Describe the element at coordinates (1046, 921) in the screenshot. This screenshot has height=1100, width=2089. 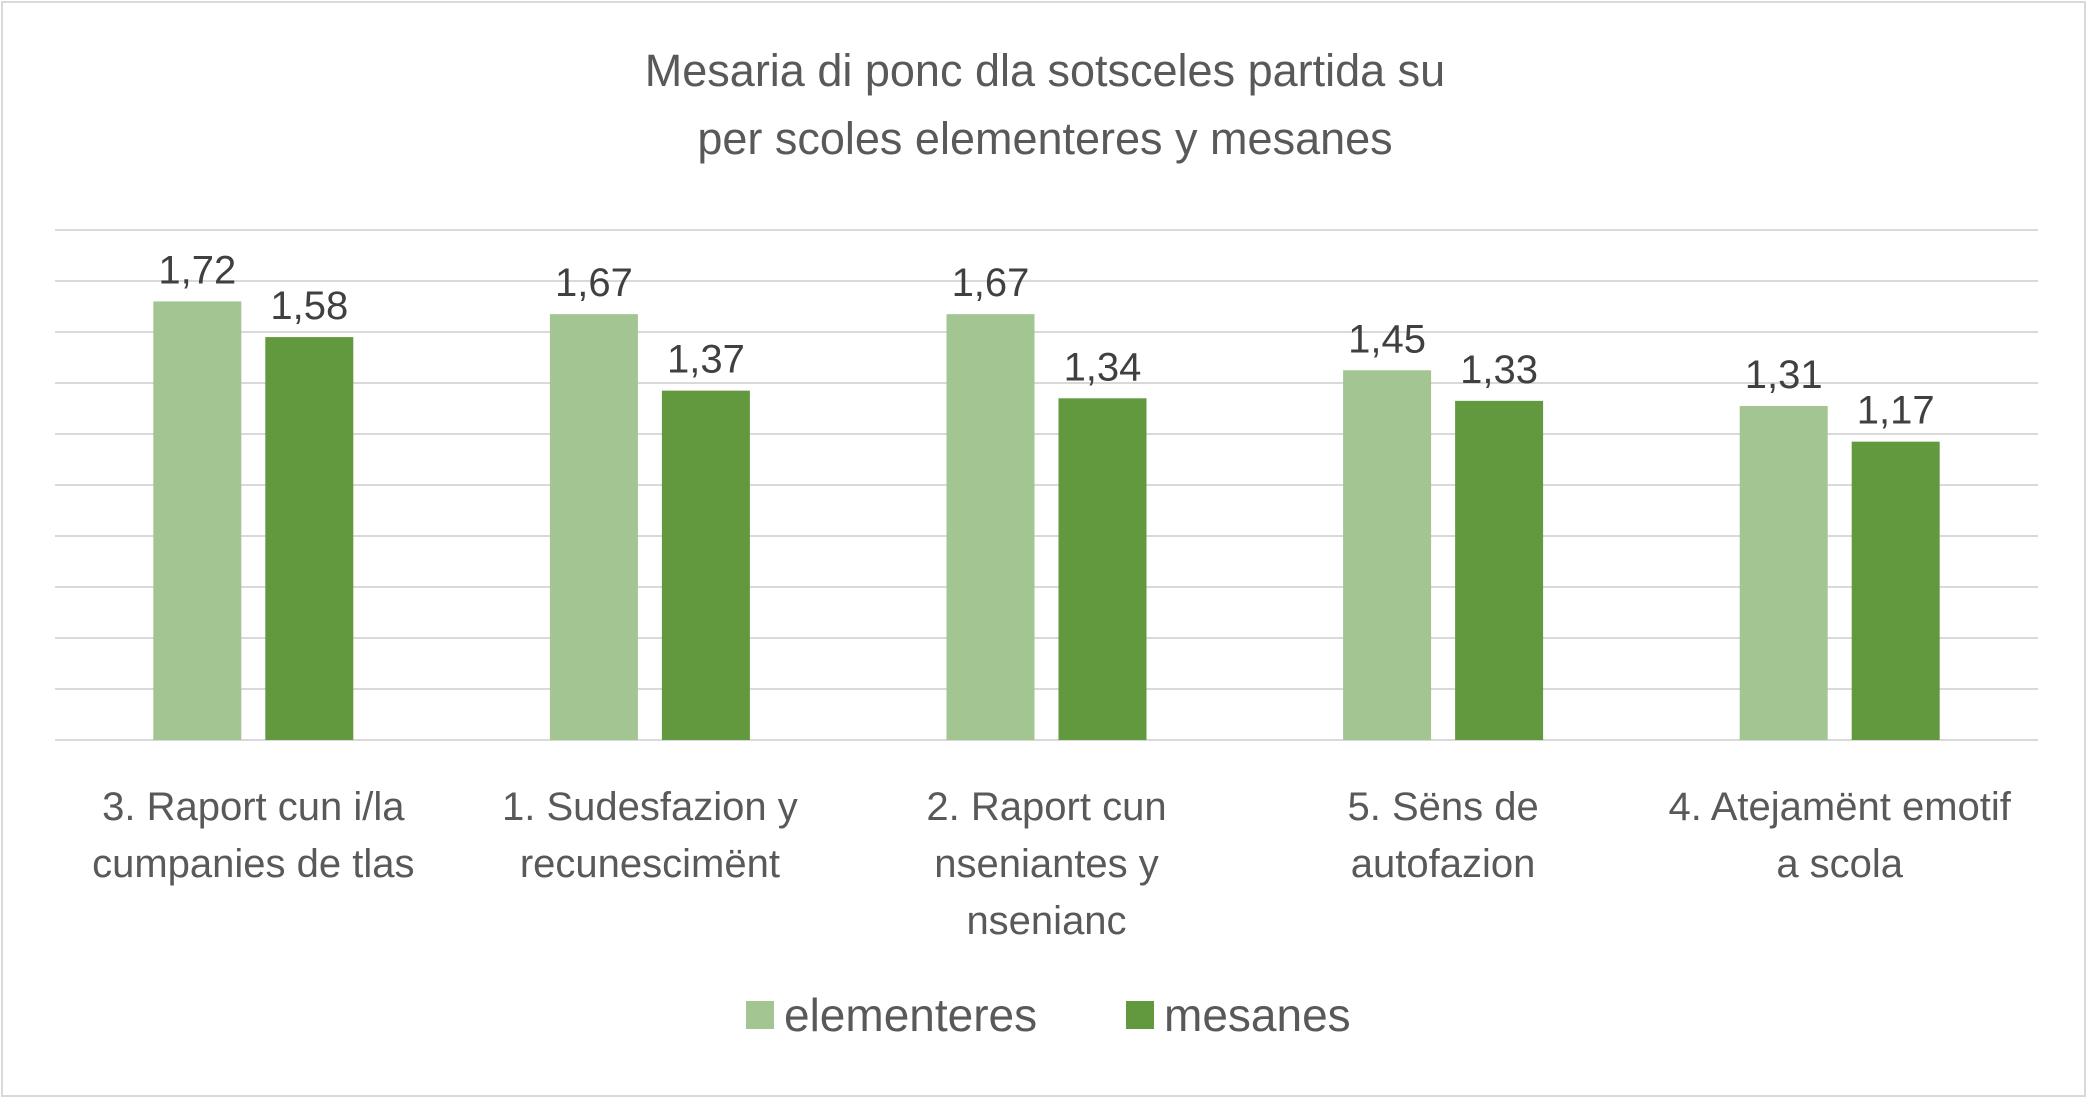
I see `category-label: nsenianc` at that location.